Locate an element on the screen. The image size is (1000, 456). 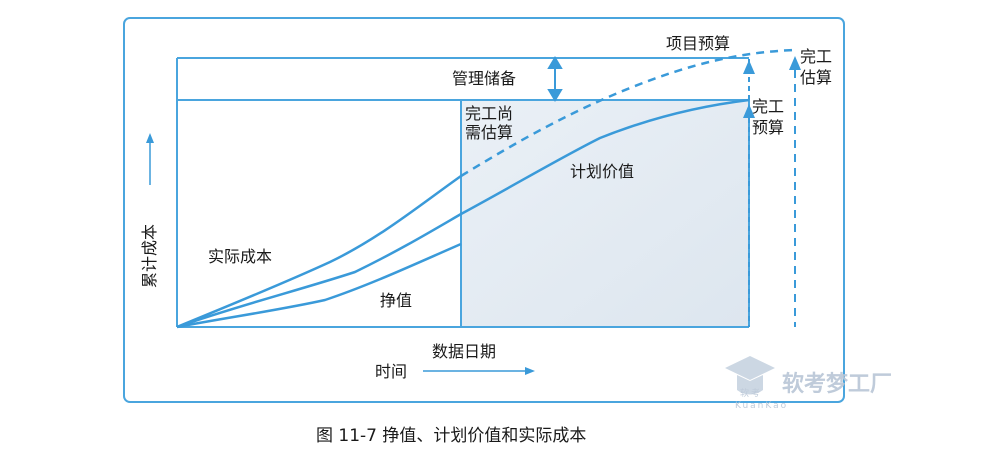
bac-label-line1: 完工 is located at coordinates (768, 106).